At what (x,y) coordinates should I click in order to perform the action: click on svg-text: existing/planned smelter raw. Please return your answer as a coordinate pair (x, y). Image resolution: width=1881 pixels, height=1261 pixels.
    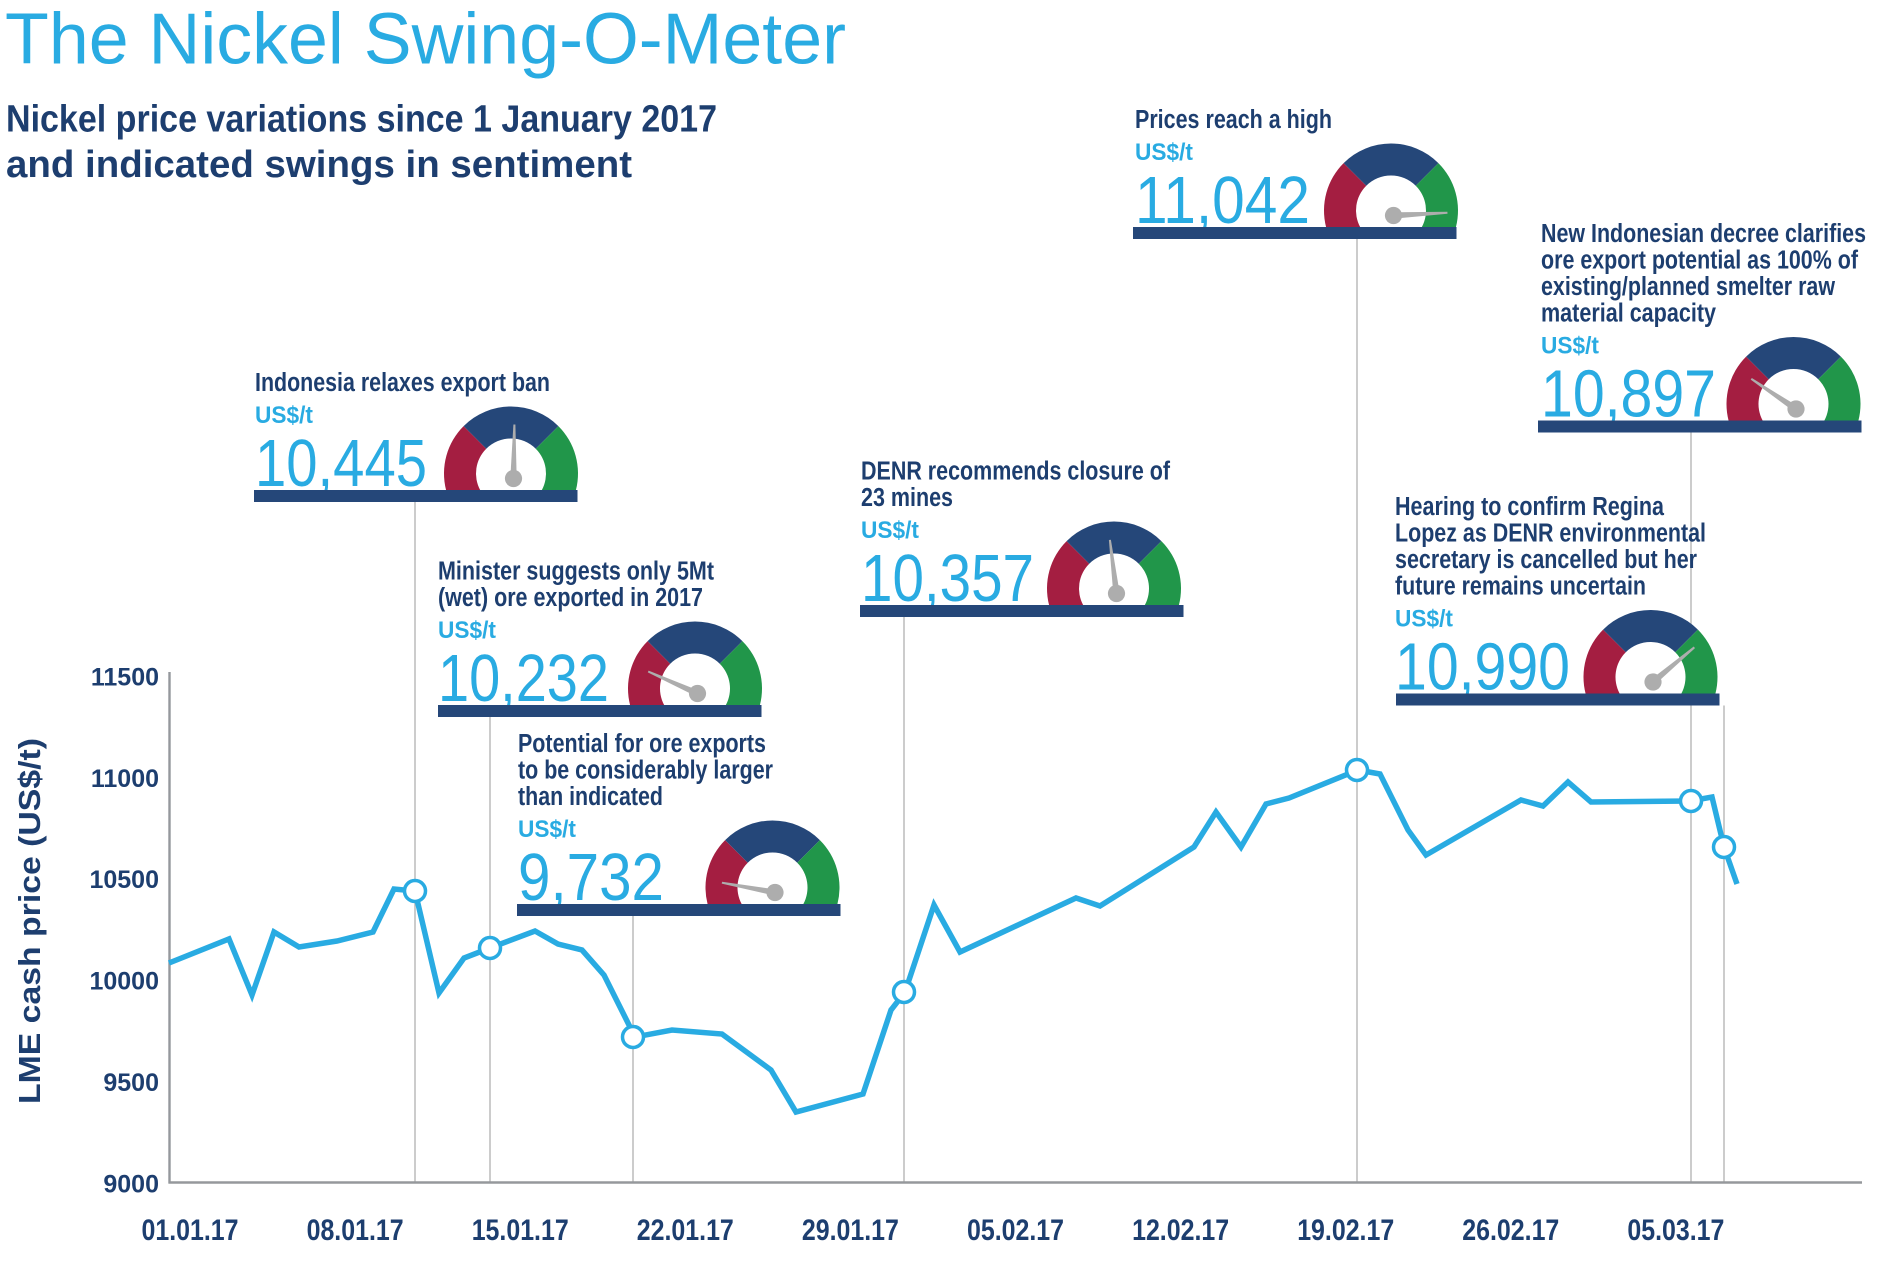
    Looking at the image, I should click on (1688, 287).